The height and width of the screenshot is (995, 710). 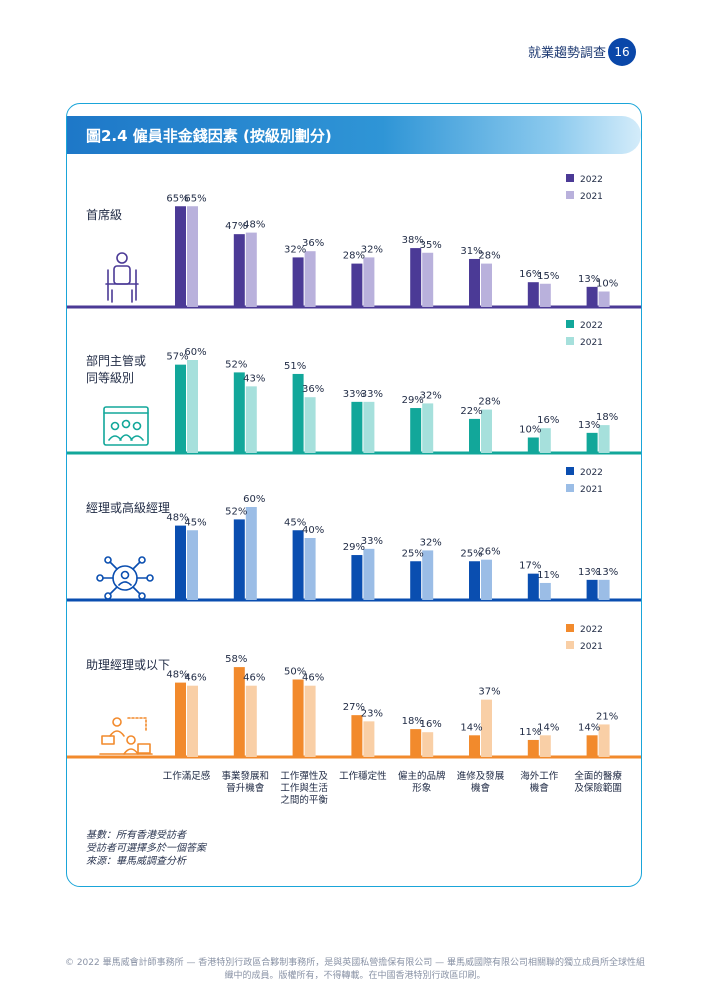 What do you see at coordinates (313, 243) in the screenshot?
I see `data-label-2021-purple: 36%` at bounding box center [313, 243].